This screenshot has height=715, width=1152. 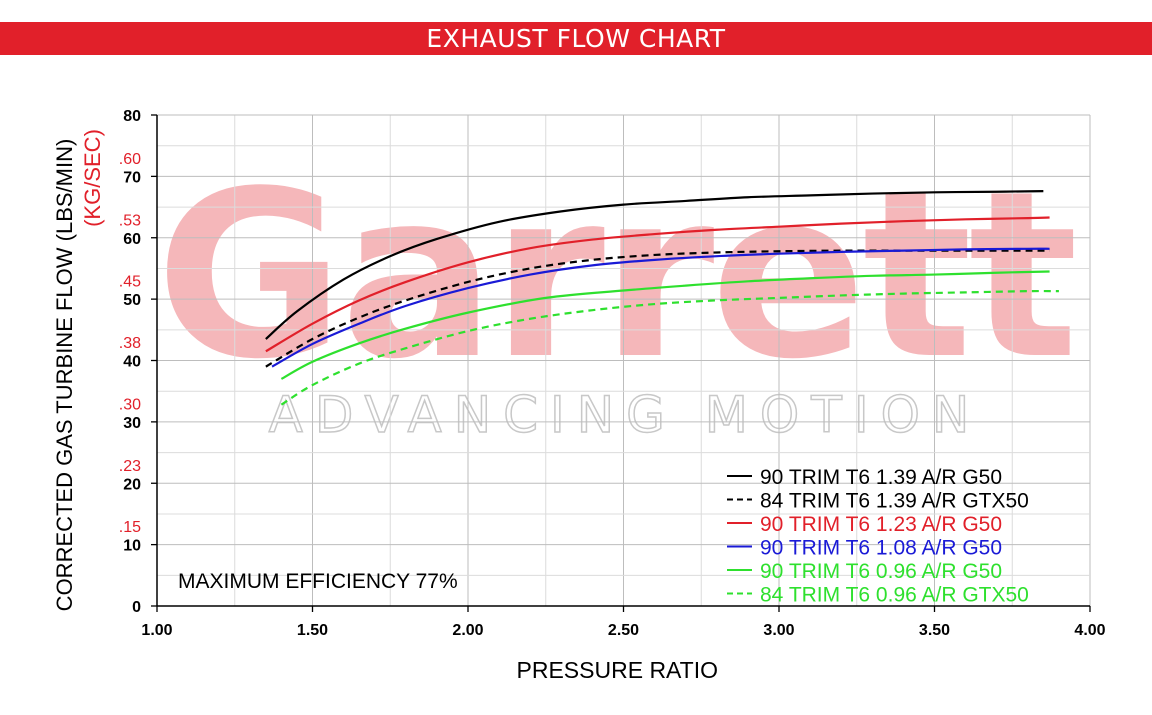 I want to click on y-secondary-tick-label: .60, so click(x=130, y=159).